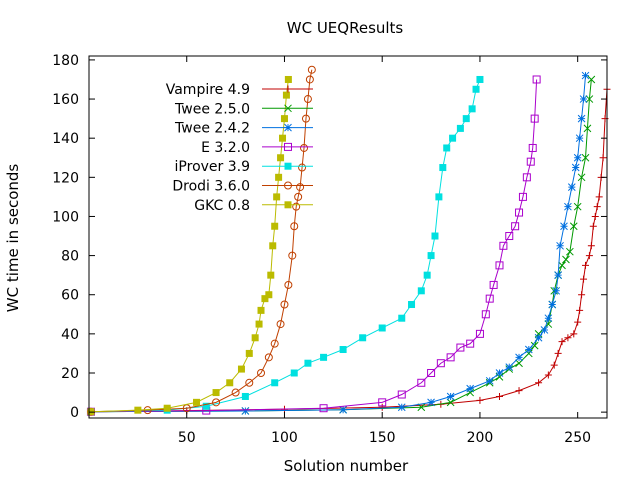 Image resolution: width=640 pixels, height=480 pixels. Describe the element at coordinates (212, 109) in the screenshot. I see `legend-label: Twee 2.5.0` at that location.